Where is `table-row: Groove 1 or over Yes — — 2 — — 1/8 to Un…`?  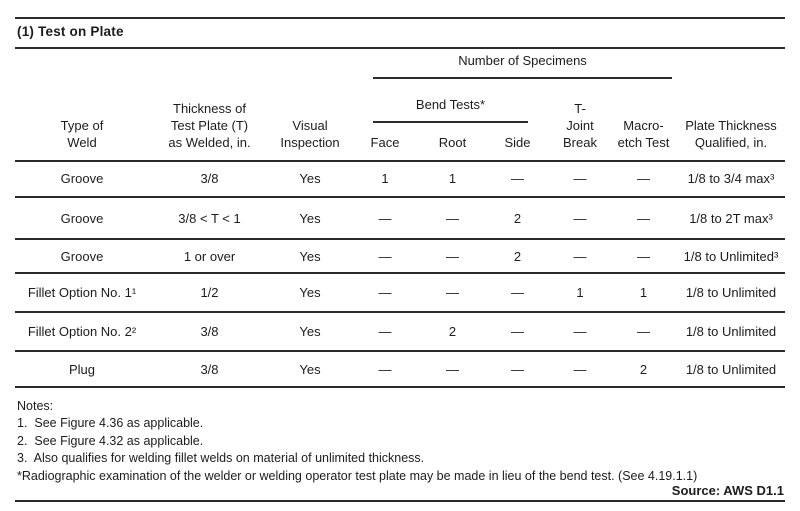
table-row: Groove 1 or over Yes — — 2 — — 1/8 to Un… is located at coordinates (400, 257).